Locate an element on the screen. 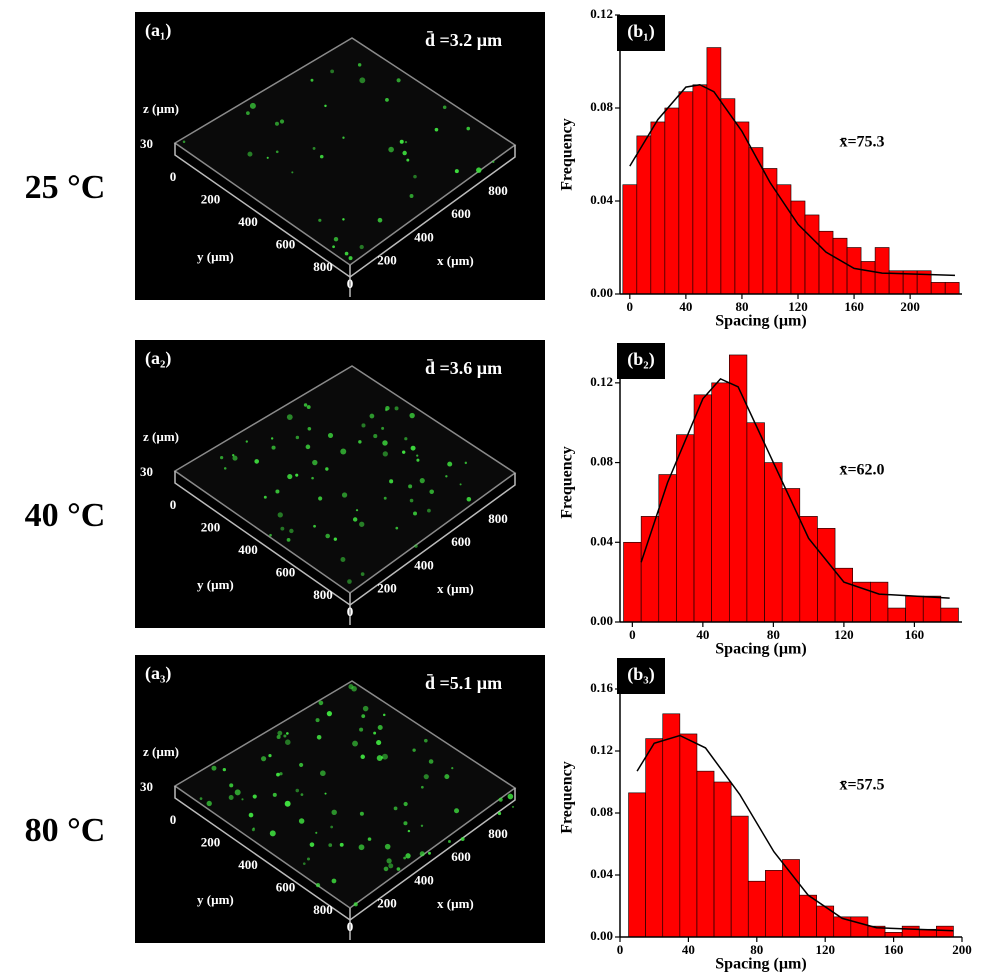 This screenshot has height=978, width=984. mean-size: d̄ =3.6 µm is located at coordinates (463, 368).